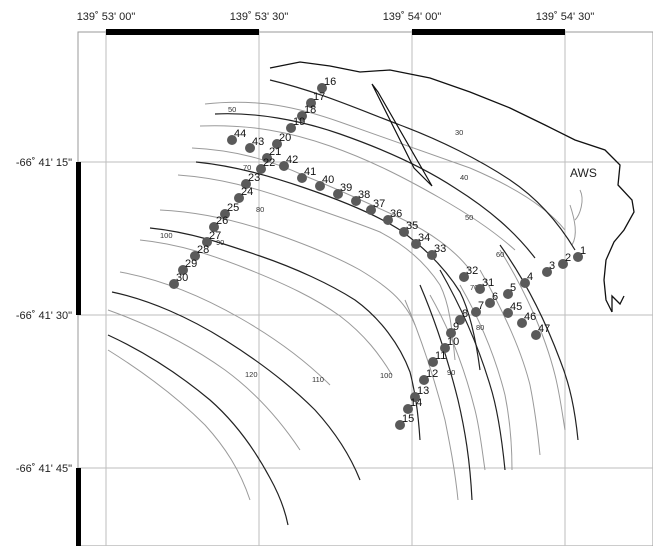 The height and width of the screenshot is (546, 653). What do you see at coordinates (423, 391) in the screenshot?
I see `station-label: 13` at bounding box center [423, 391].